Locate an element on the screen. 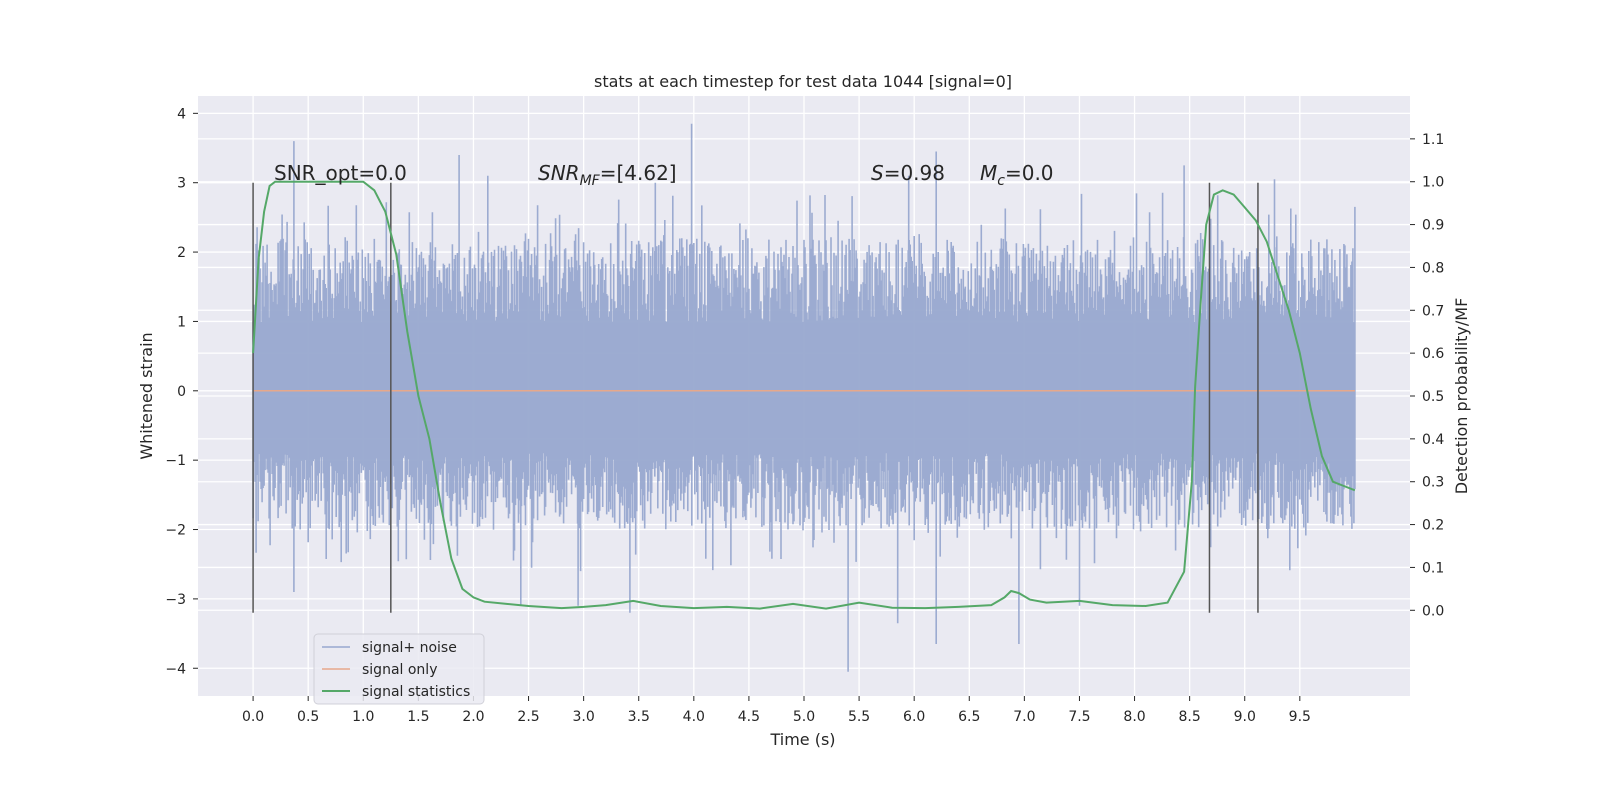 This screenshot has width=1600, height=800. y-tick-label: 4 is located at coordinates (181, 114).